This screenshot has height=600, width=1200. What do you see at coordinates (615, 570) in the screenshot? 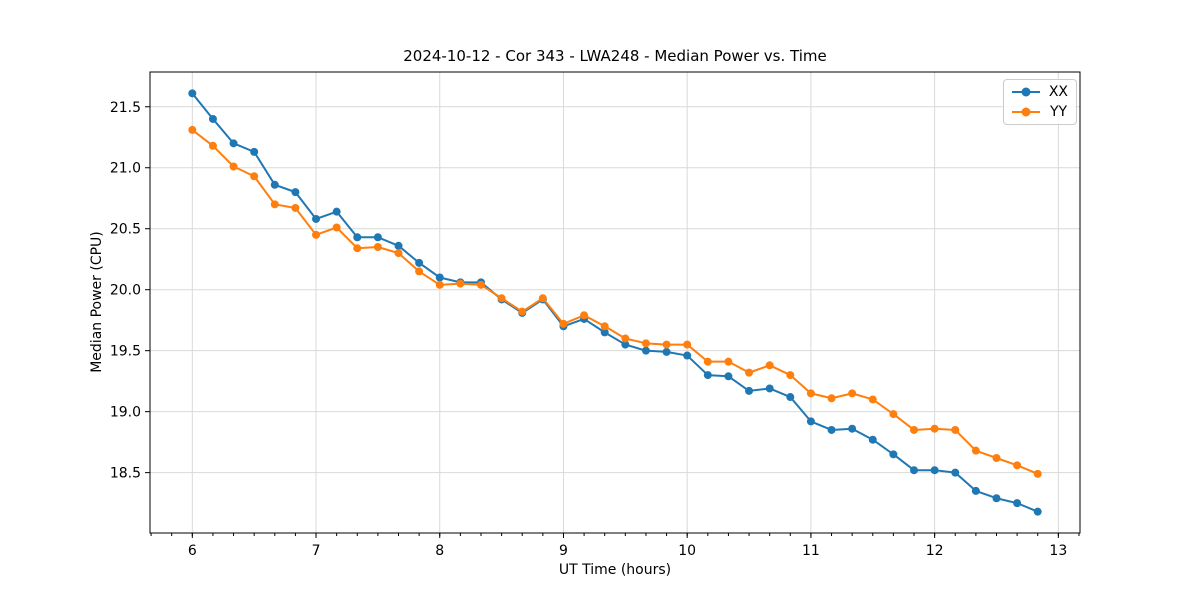
I see `x-axis-label: UT Time (hours)` at bounding box center [615, 570].